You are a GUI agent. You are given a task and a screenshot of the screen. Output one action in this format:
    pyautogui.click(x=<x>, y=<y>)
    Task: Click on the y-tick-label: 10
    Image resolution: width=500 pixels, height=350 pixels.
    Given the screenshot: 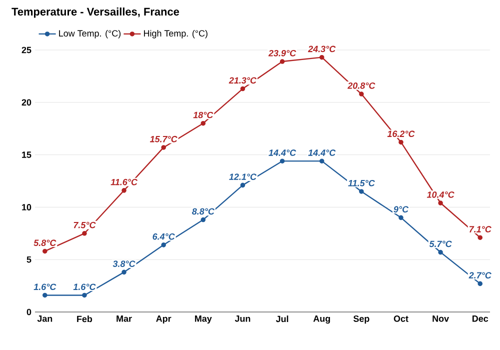 What is the action you would take?
    pyautogui.click(x=27, y=207)
    